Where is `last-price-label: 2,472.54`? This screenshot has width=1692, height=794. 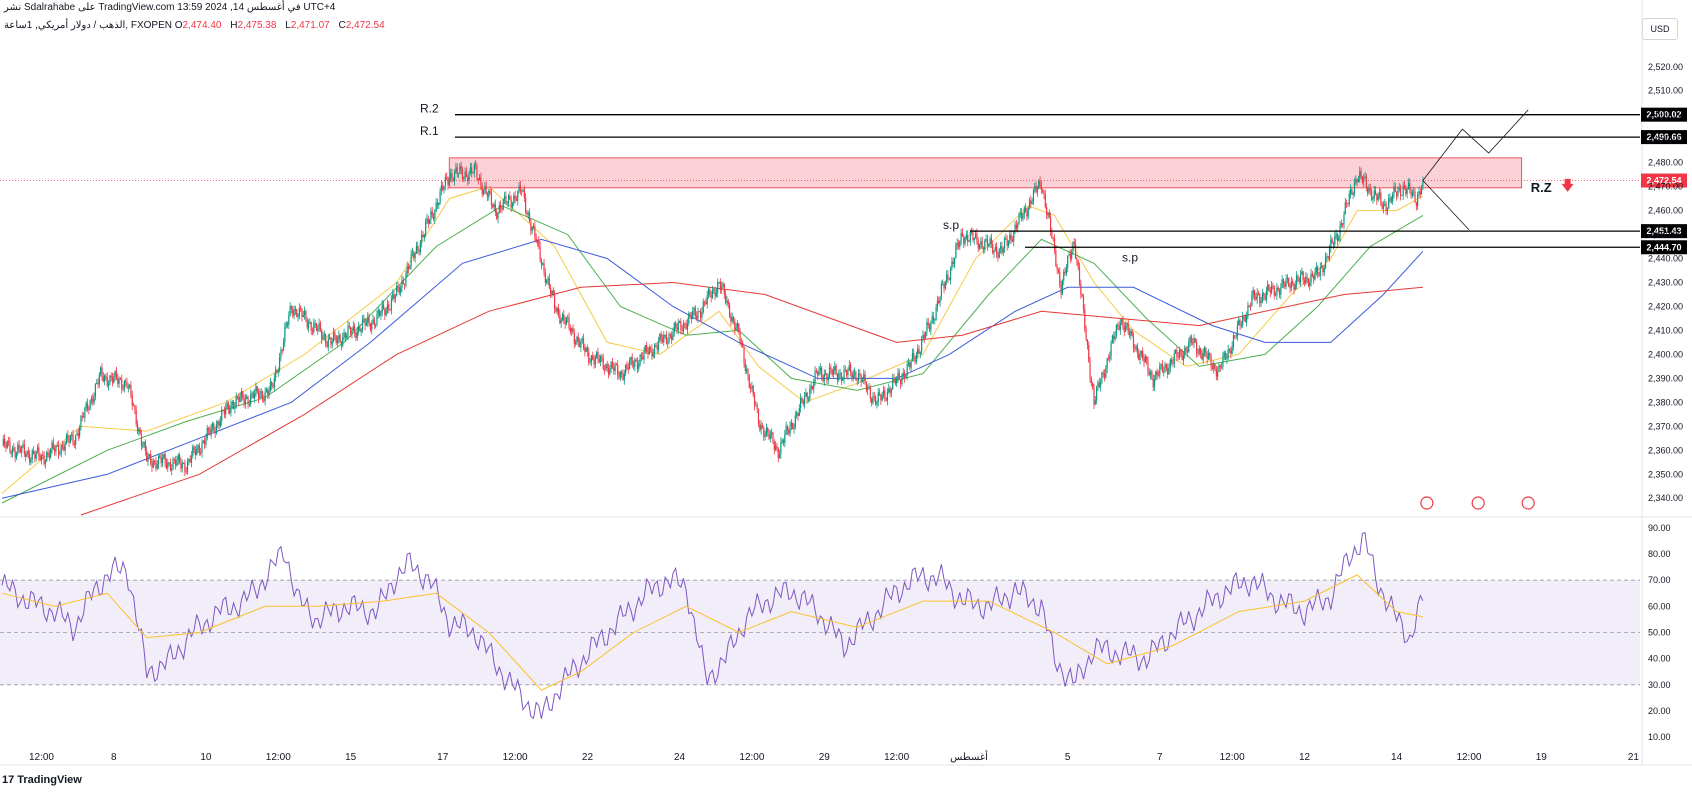 last-price-label: 2,472.54 is located at coordinates (1663, 181).